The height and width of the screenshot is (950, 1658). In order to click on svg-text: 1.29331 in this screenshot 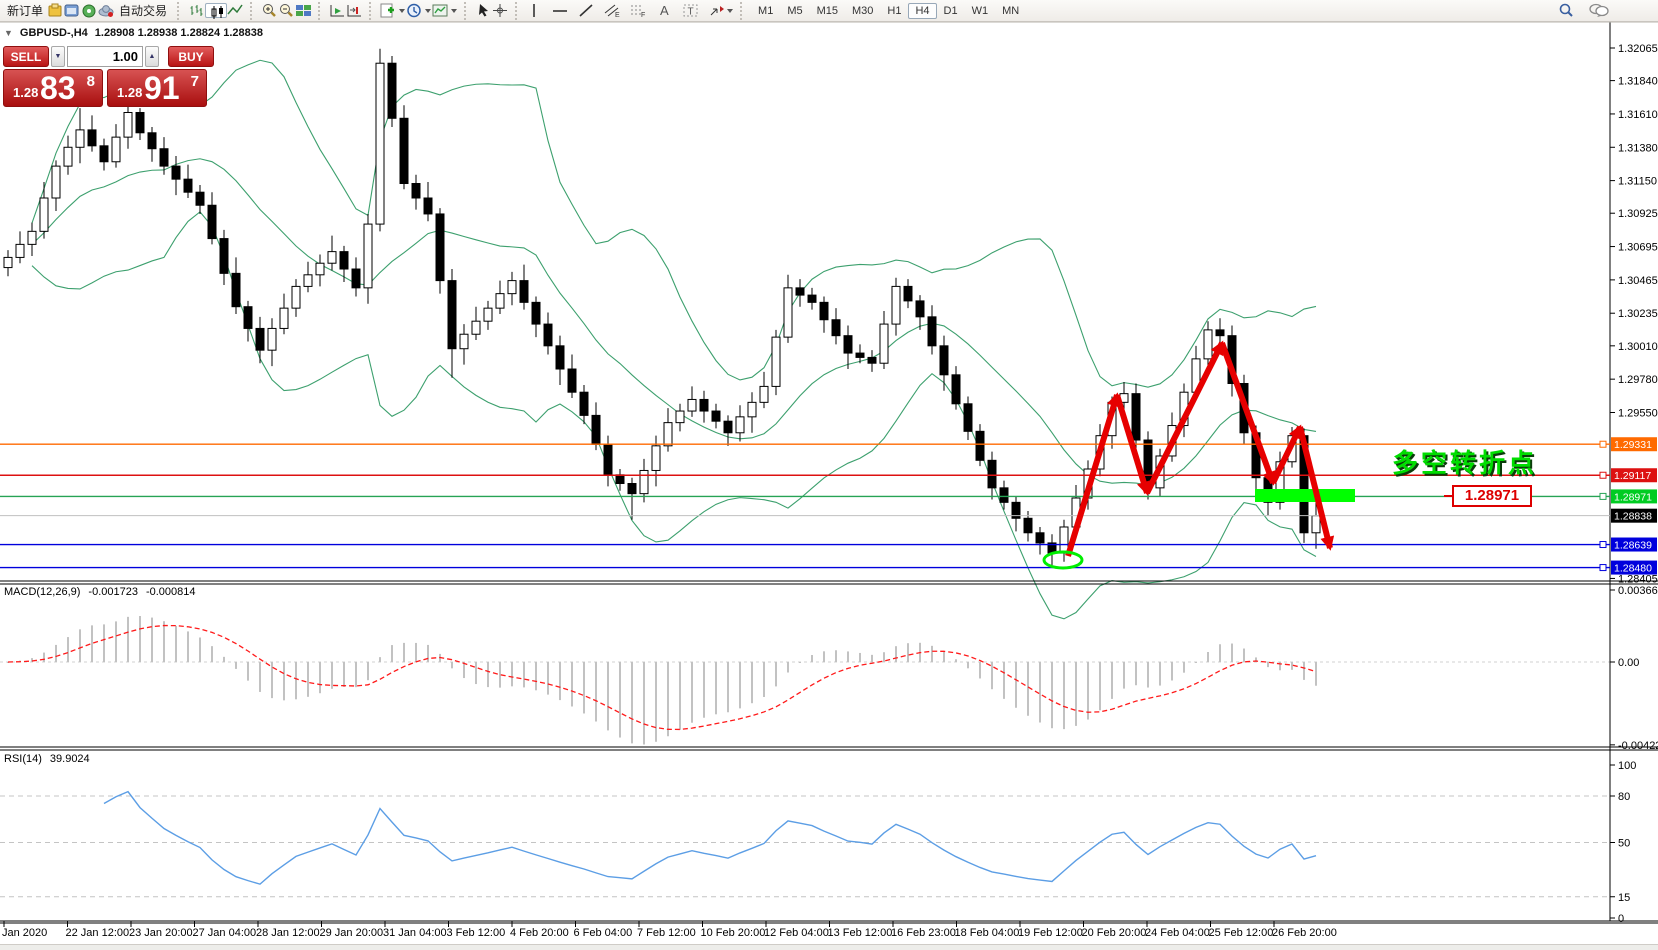, I will do `click(1633, 445)`.